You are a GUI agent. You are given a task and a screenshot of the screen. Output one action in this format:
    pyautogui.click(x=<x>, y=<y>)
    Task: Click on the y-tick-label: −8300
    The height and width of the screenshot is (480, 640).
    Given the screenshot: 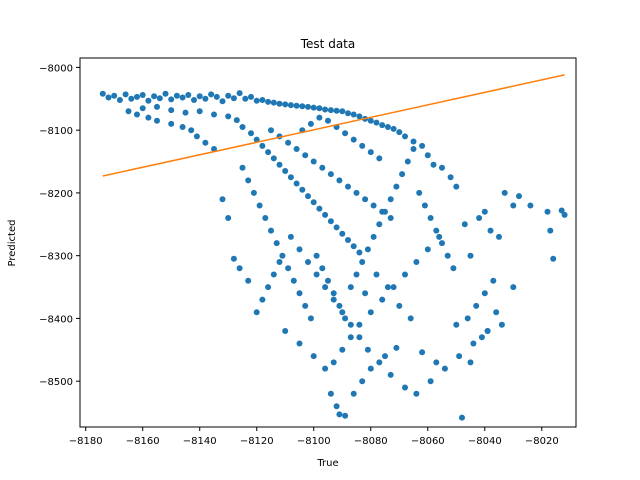 What is the action you would take?
    pyautogui.click(x=56, y=257)
    